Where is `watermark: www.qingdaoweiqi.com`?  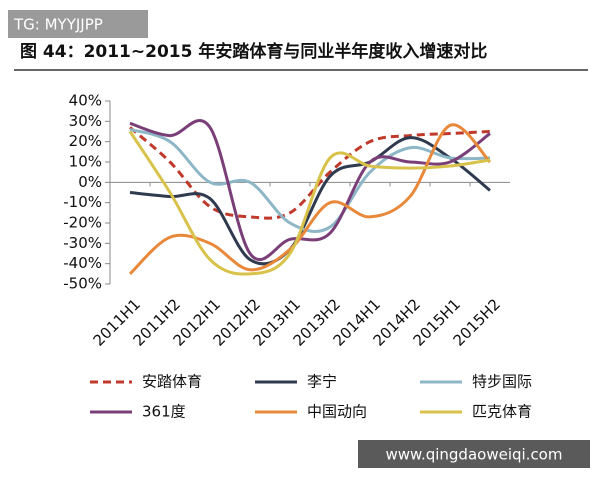 watermark: www.qingdaoweiqi.com is located at coordinates (474, 455).